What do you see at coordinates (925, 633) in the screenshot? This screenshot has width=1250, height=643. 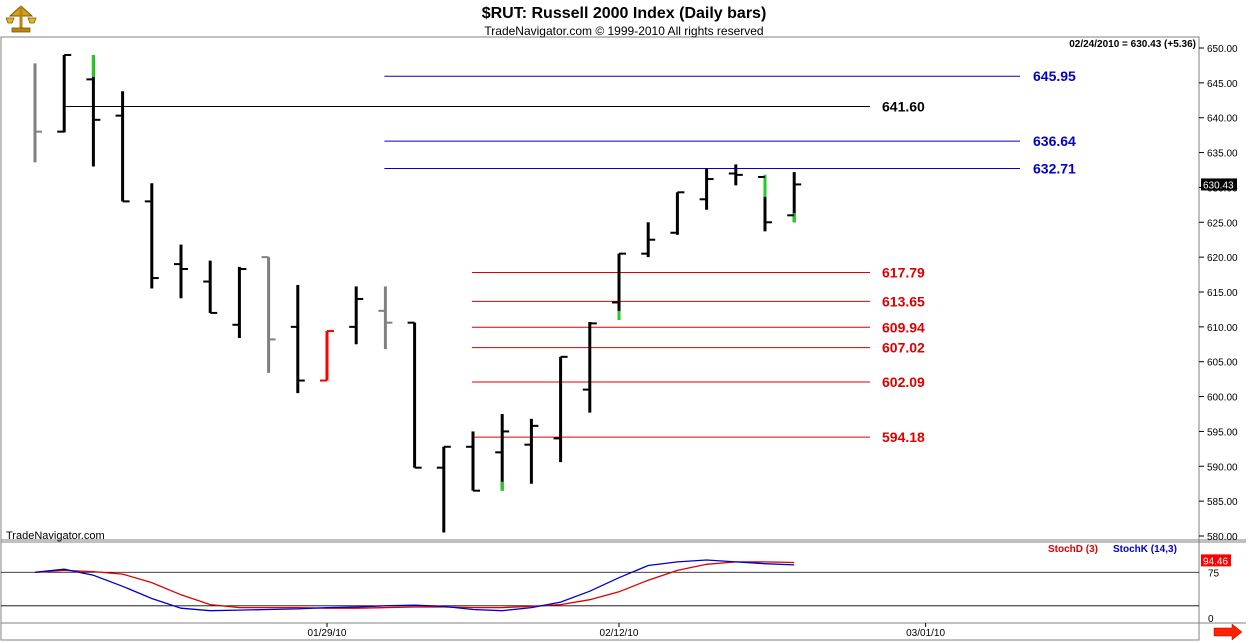 I see `date-tick-label: 03/01/10` at bounding box center [925, 633].